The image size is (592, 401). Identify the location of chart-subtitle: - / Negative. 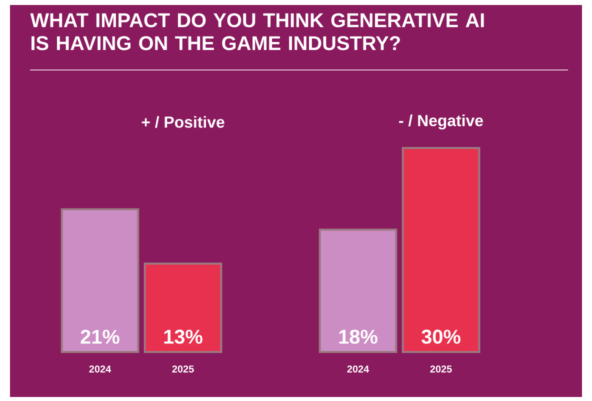
(441, 122).